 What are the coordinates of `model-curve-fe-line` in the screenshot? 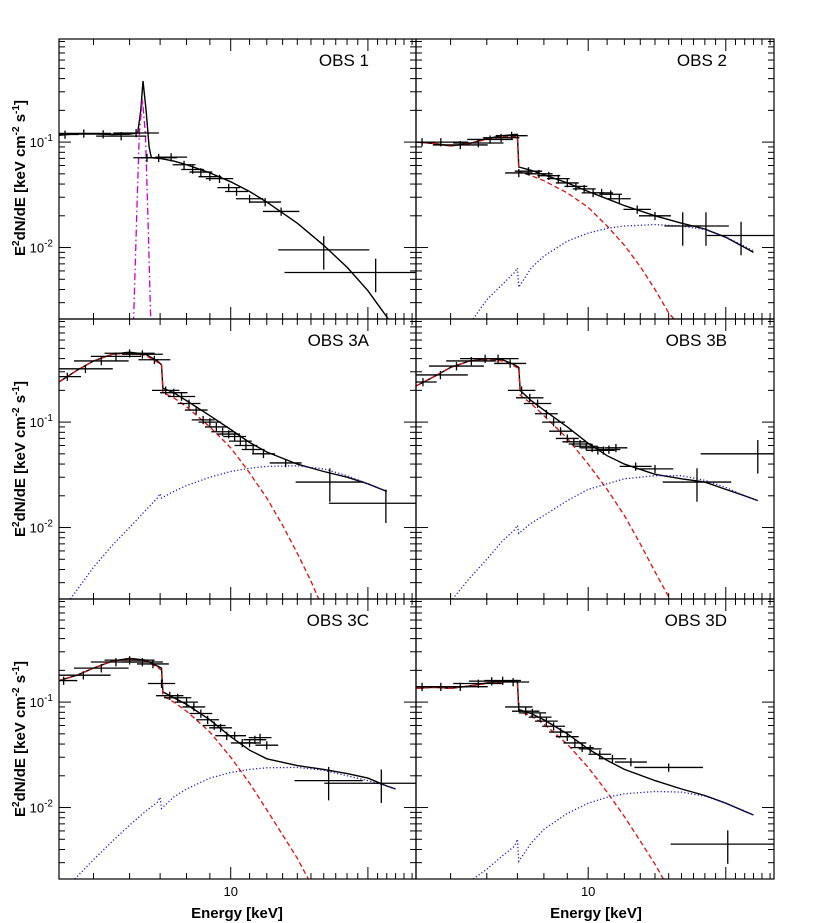 It's located at (142, 209).